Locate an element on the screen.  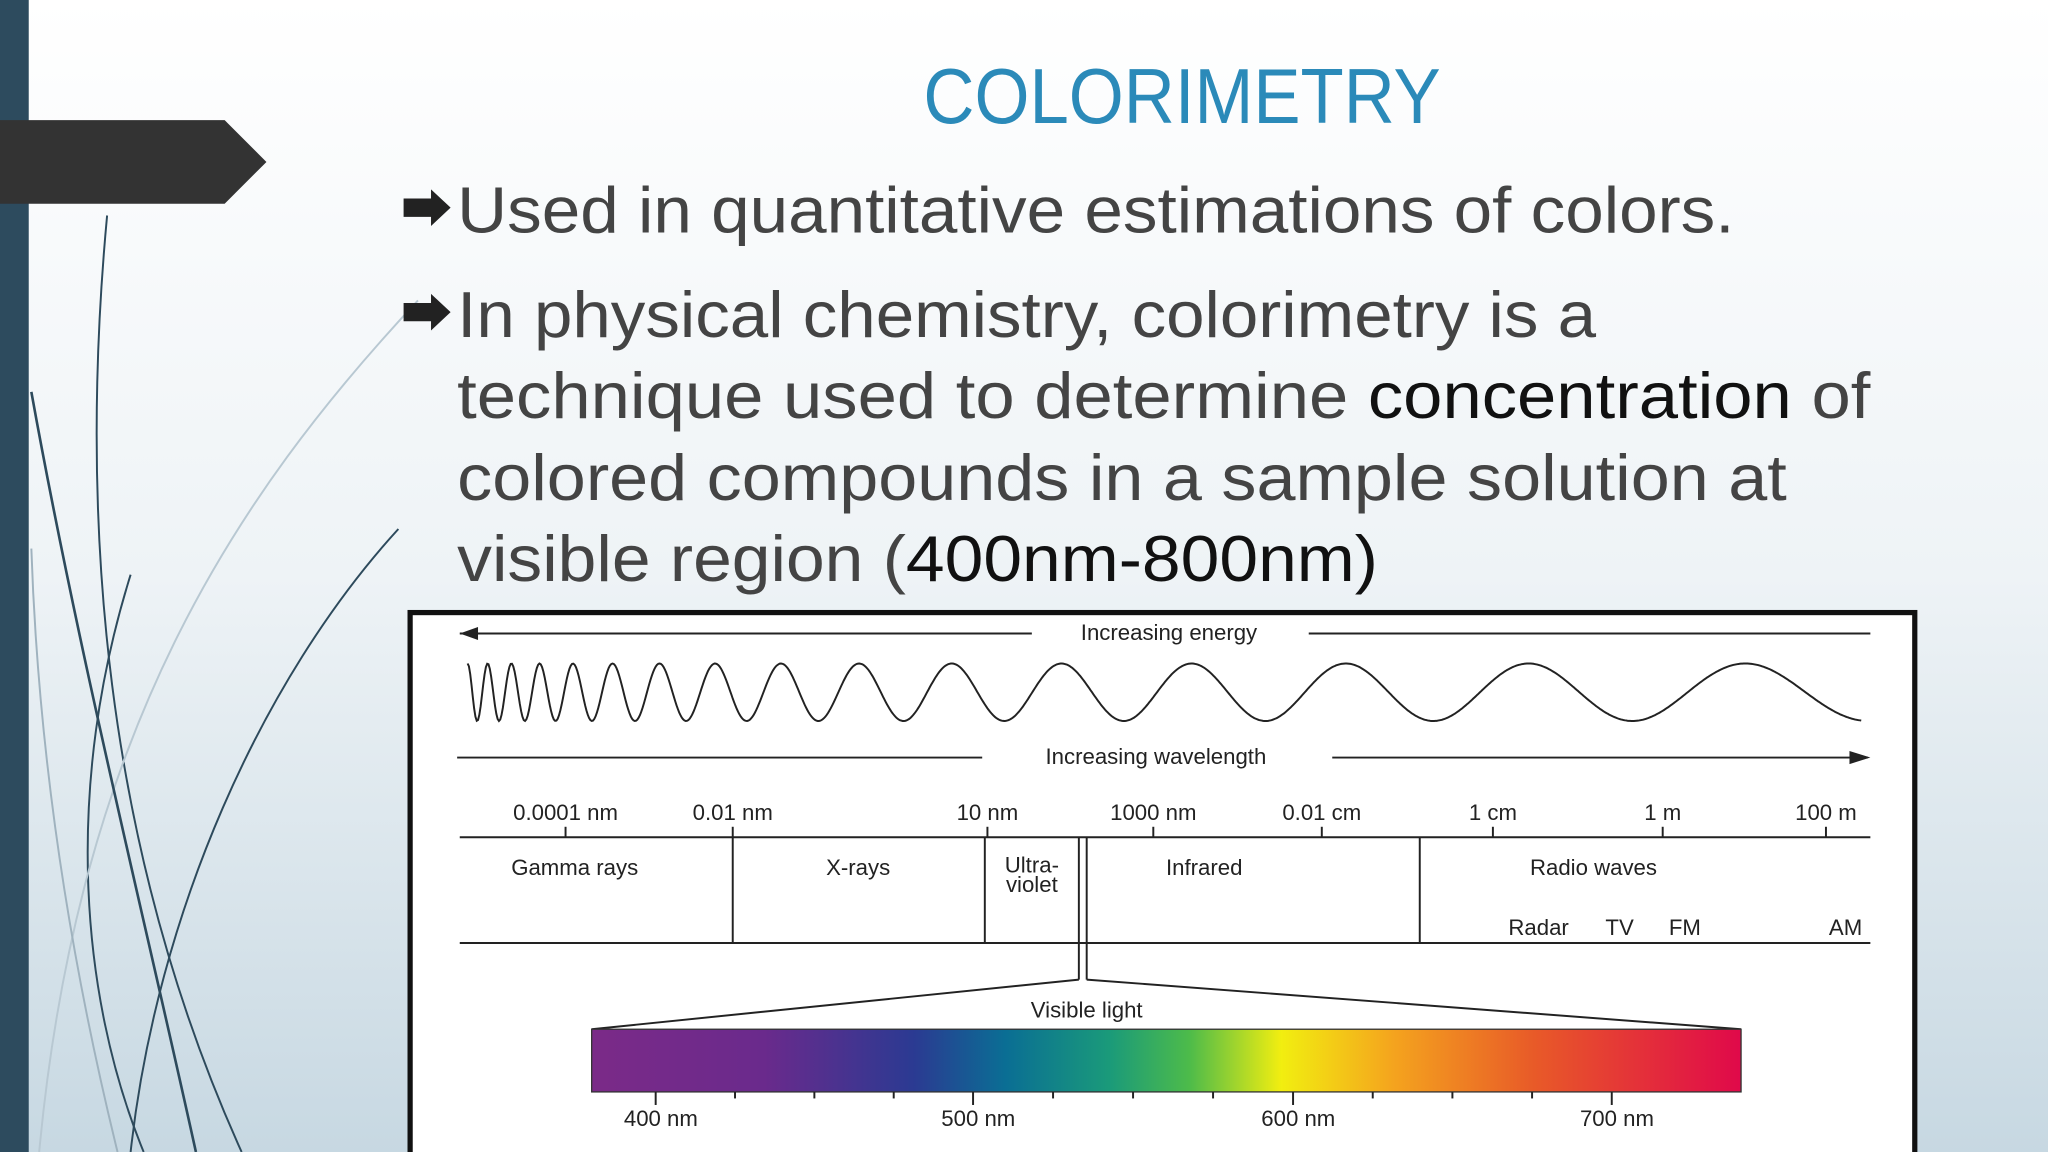
title: COLORIMETRY is located at coordinates (1181, 96).